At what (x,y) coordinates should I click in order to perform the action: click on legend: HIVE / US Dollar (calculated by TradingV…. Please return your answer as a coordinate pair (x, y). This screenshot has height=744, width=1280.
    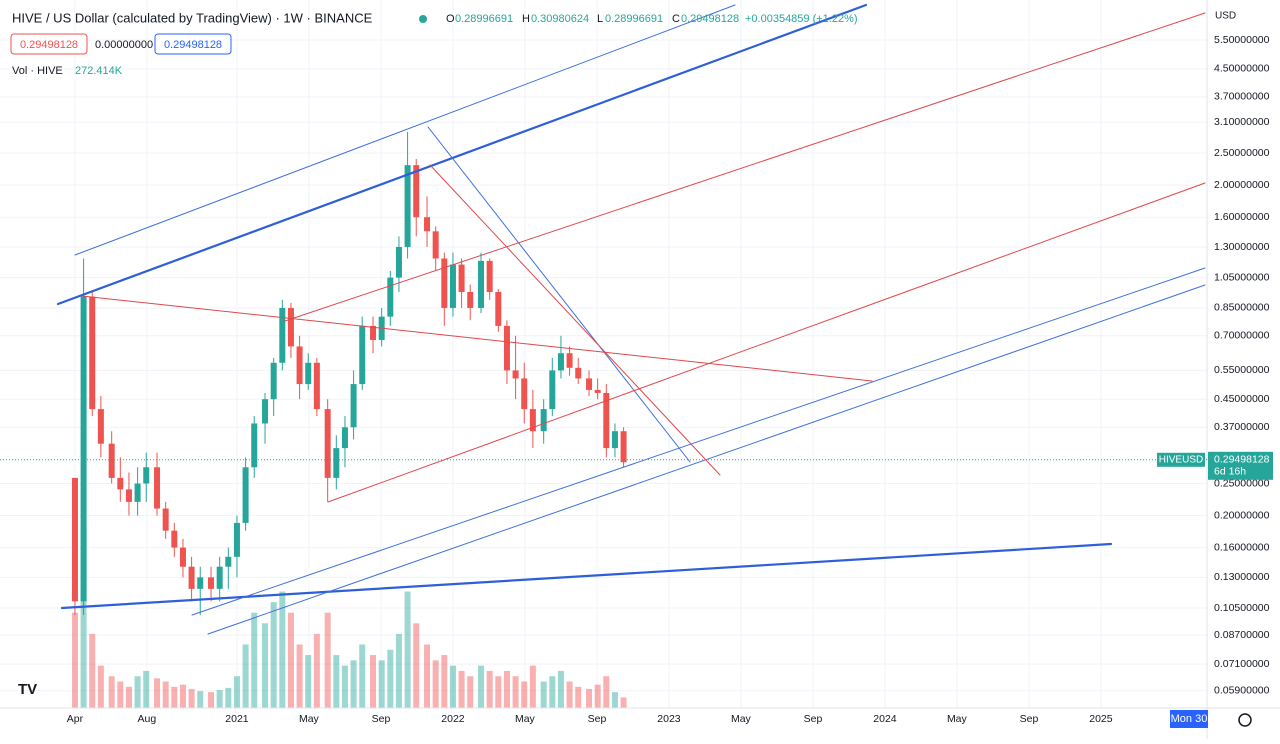
    Looking at the image, I should click on (434, 43).